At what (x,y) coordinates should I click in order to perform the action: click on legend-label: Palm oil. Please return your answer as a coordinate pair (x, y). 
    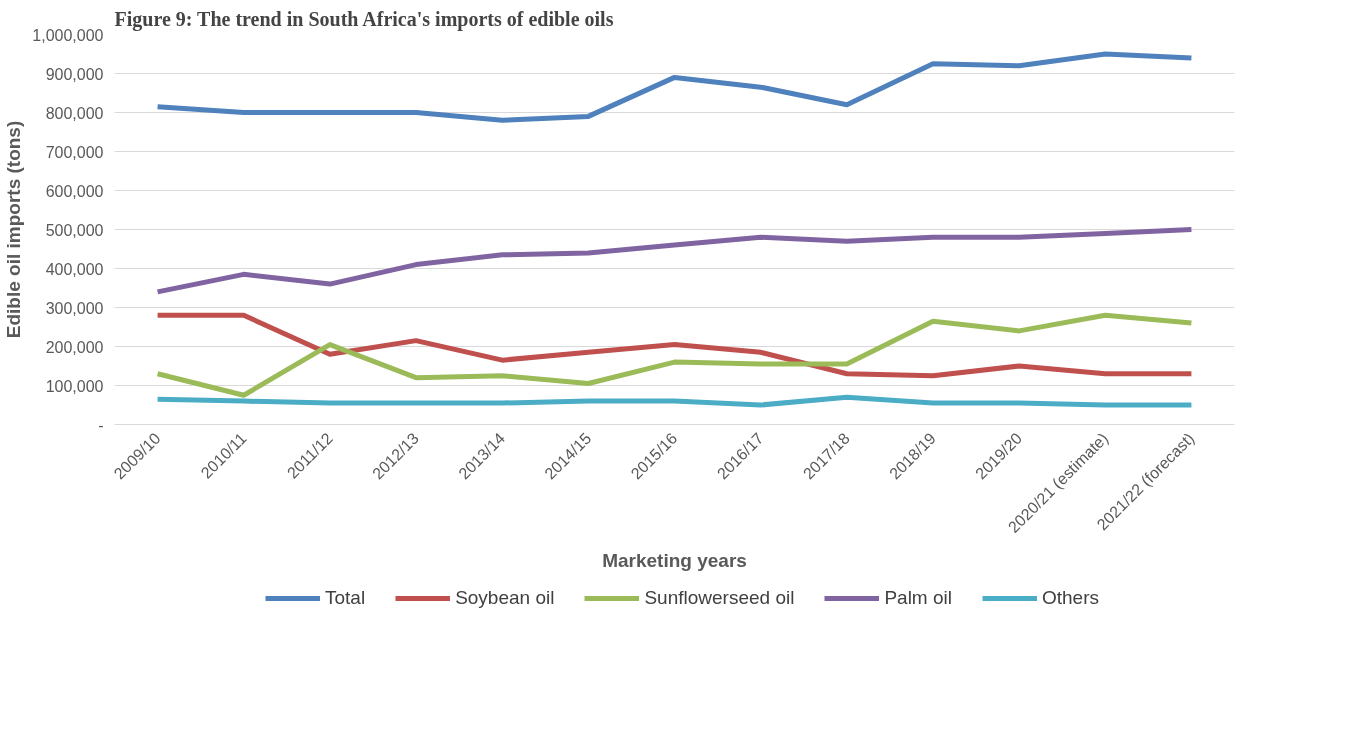
    Looking at the image, I should click on (918, 598).